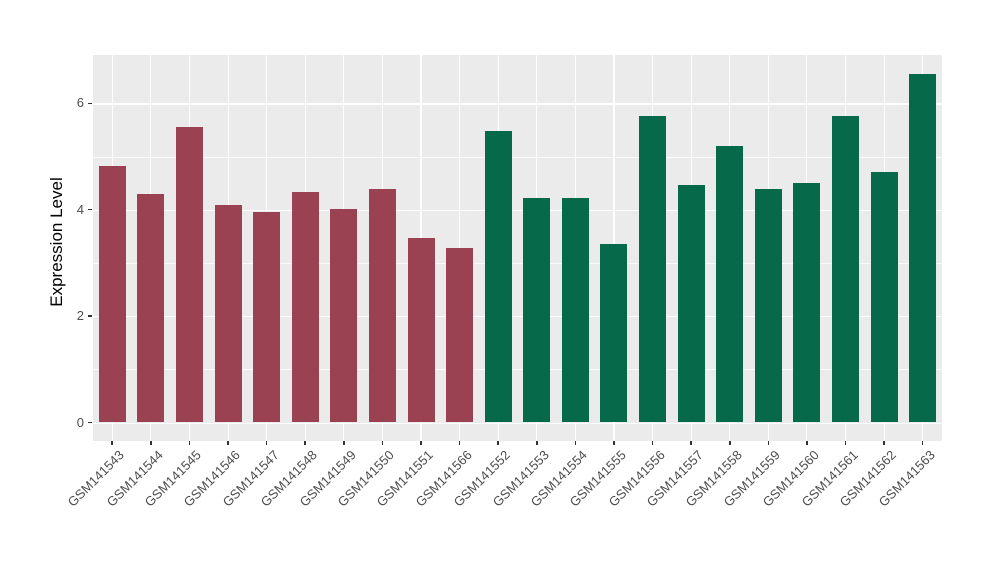  What do you see at coordinates (56, 242) in the screenshot?
I see `y-axis-title: Expression Level` at bounding box center [56, 242].